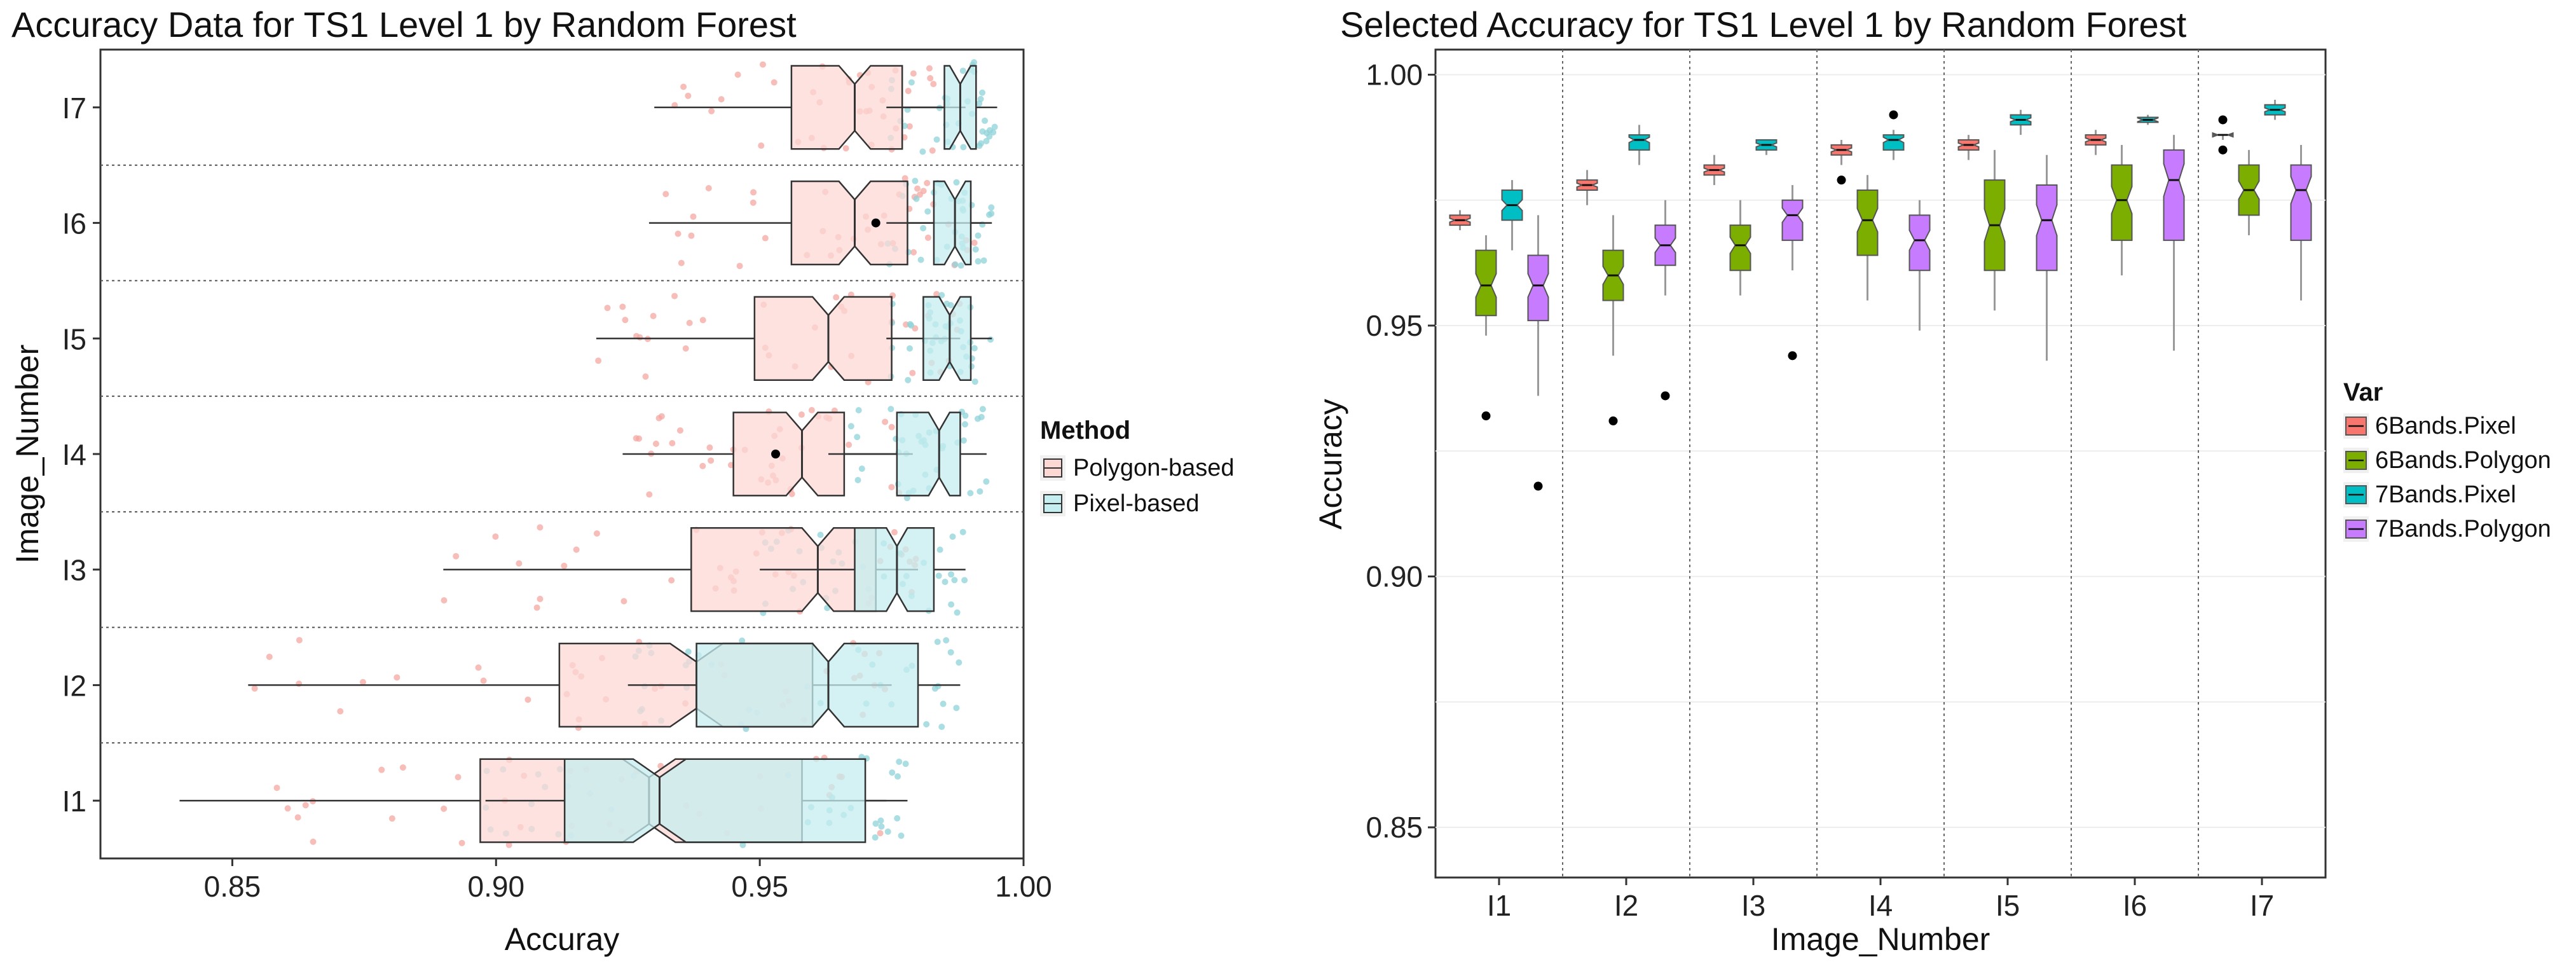 This screenshot has width=2576, height=964. Describe the element at coordinates (846, 107) in the screenshot. I see `box-polygon-based-i7` at that location.